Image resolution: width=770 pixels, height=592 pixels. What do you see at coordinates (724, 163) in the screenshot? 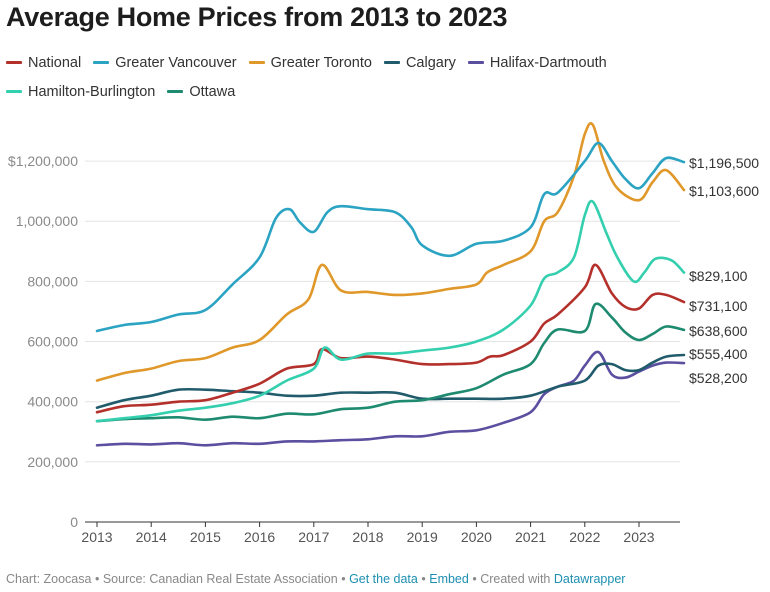
I see `end-label-greater-vancouver: $1,196,500` at bounding box center [724, 163].